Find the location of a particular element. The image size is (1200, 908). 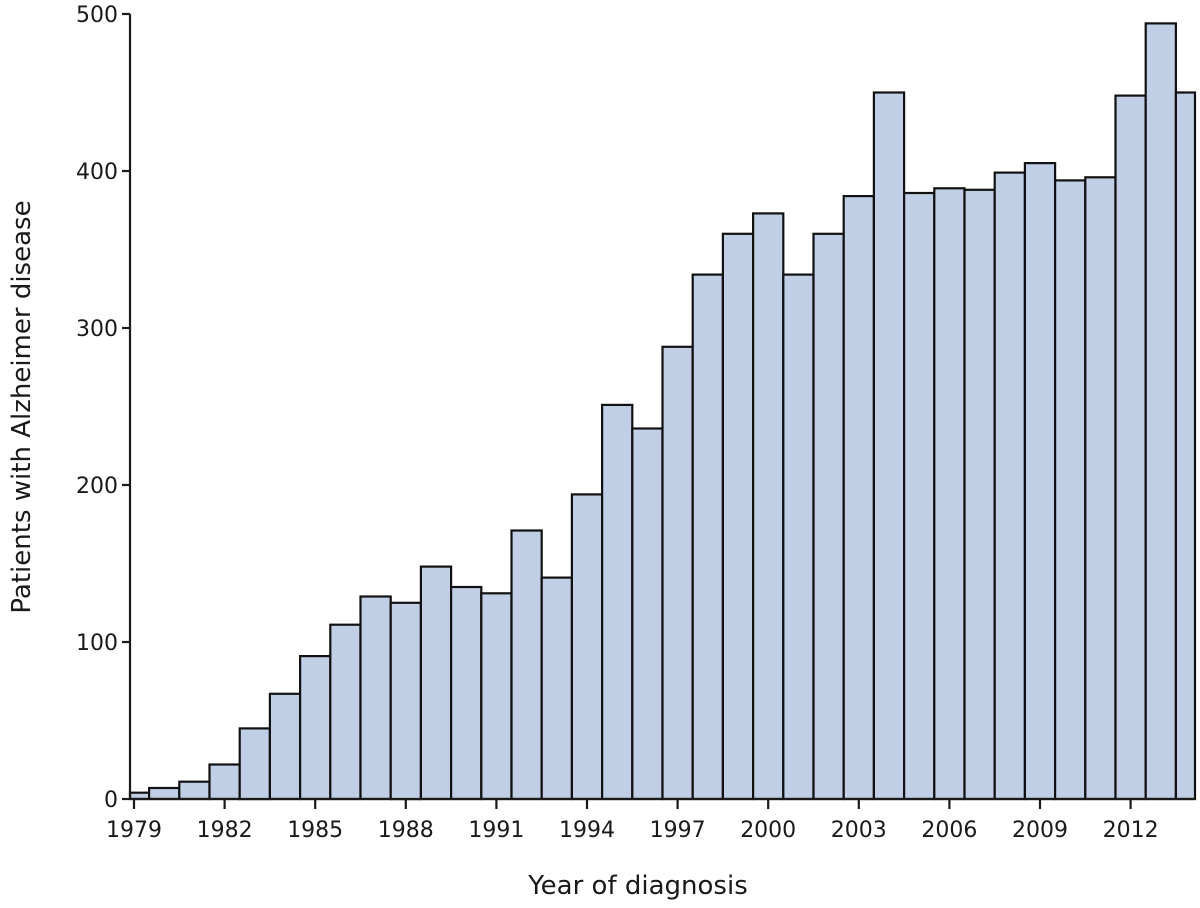

bar-1989 is located at coordinates (436, 683).